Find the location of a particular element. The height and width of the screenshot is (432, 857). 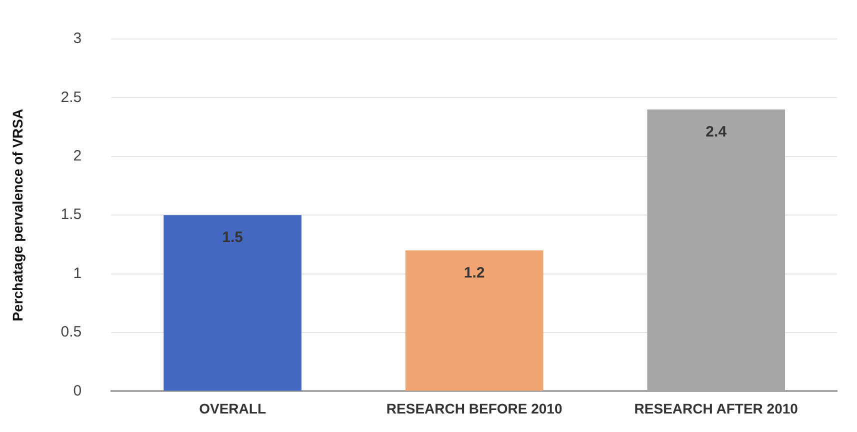

y-tick-label: 2.5 is located at coordinates (71, 97).